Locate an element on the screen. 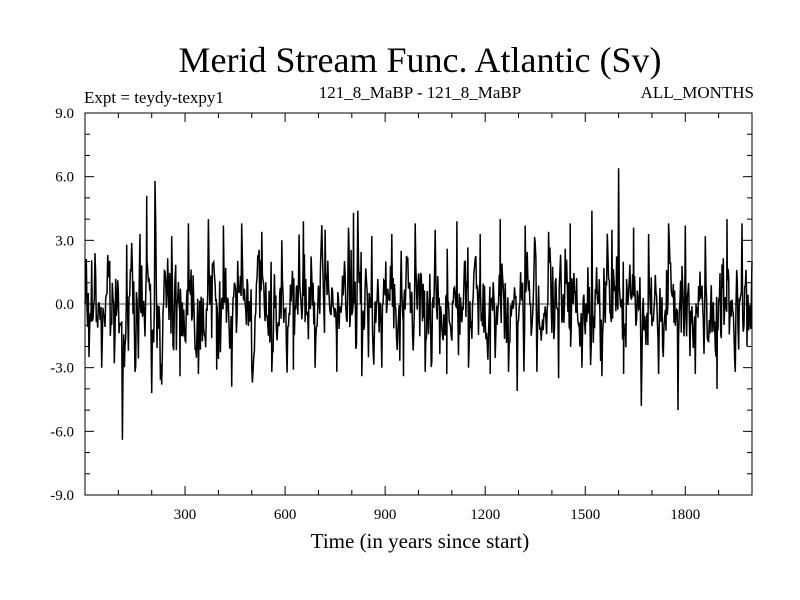 Image resolution: width=800 pixels, height=600 pixels. x-tick-label: 600 is located at coordinates (285, 515).